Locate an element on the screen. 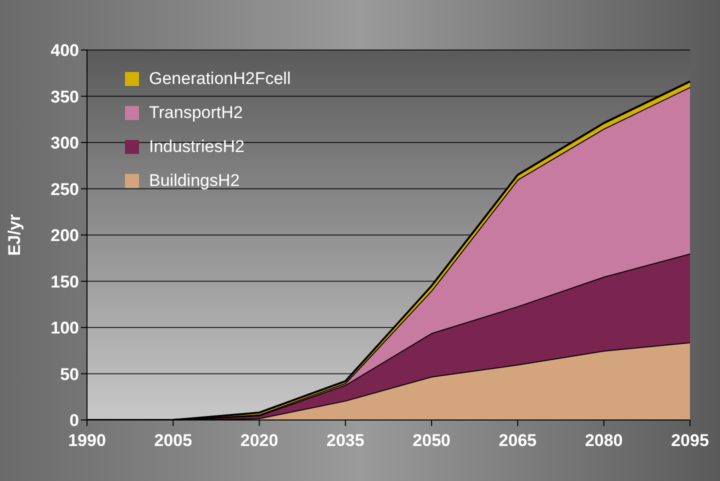  x-tick-label: 1990 is located at coordinates (87, 440).